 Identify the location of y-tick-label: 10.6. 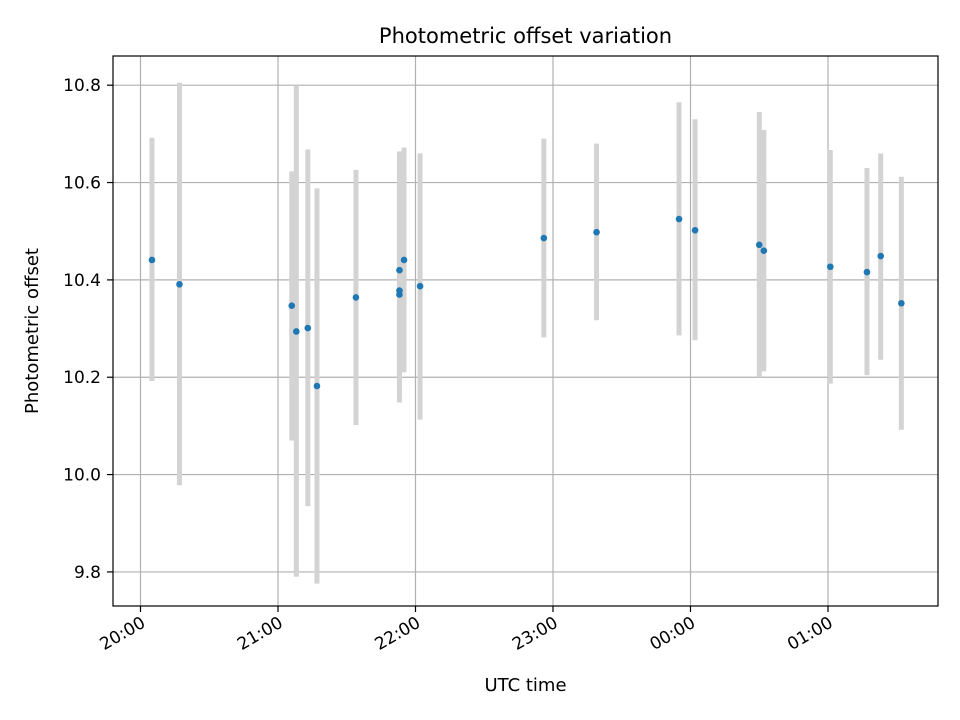
(82, 184).